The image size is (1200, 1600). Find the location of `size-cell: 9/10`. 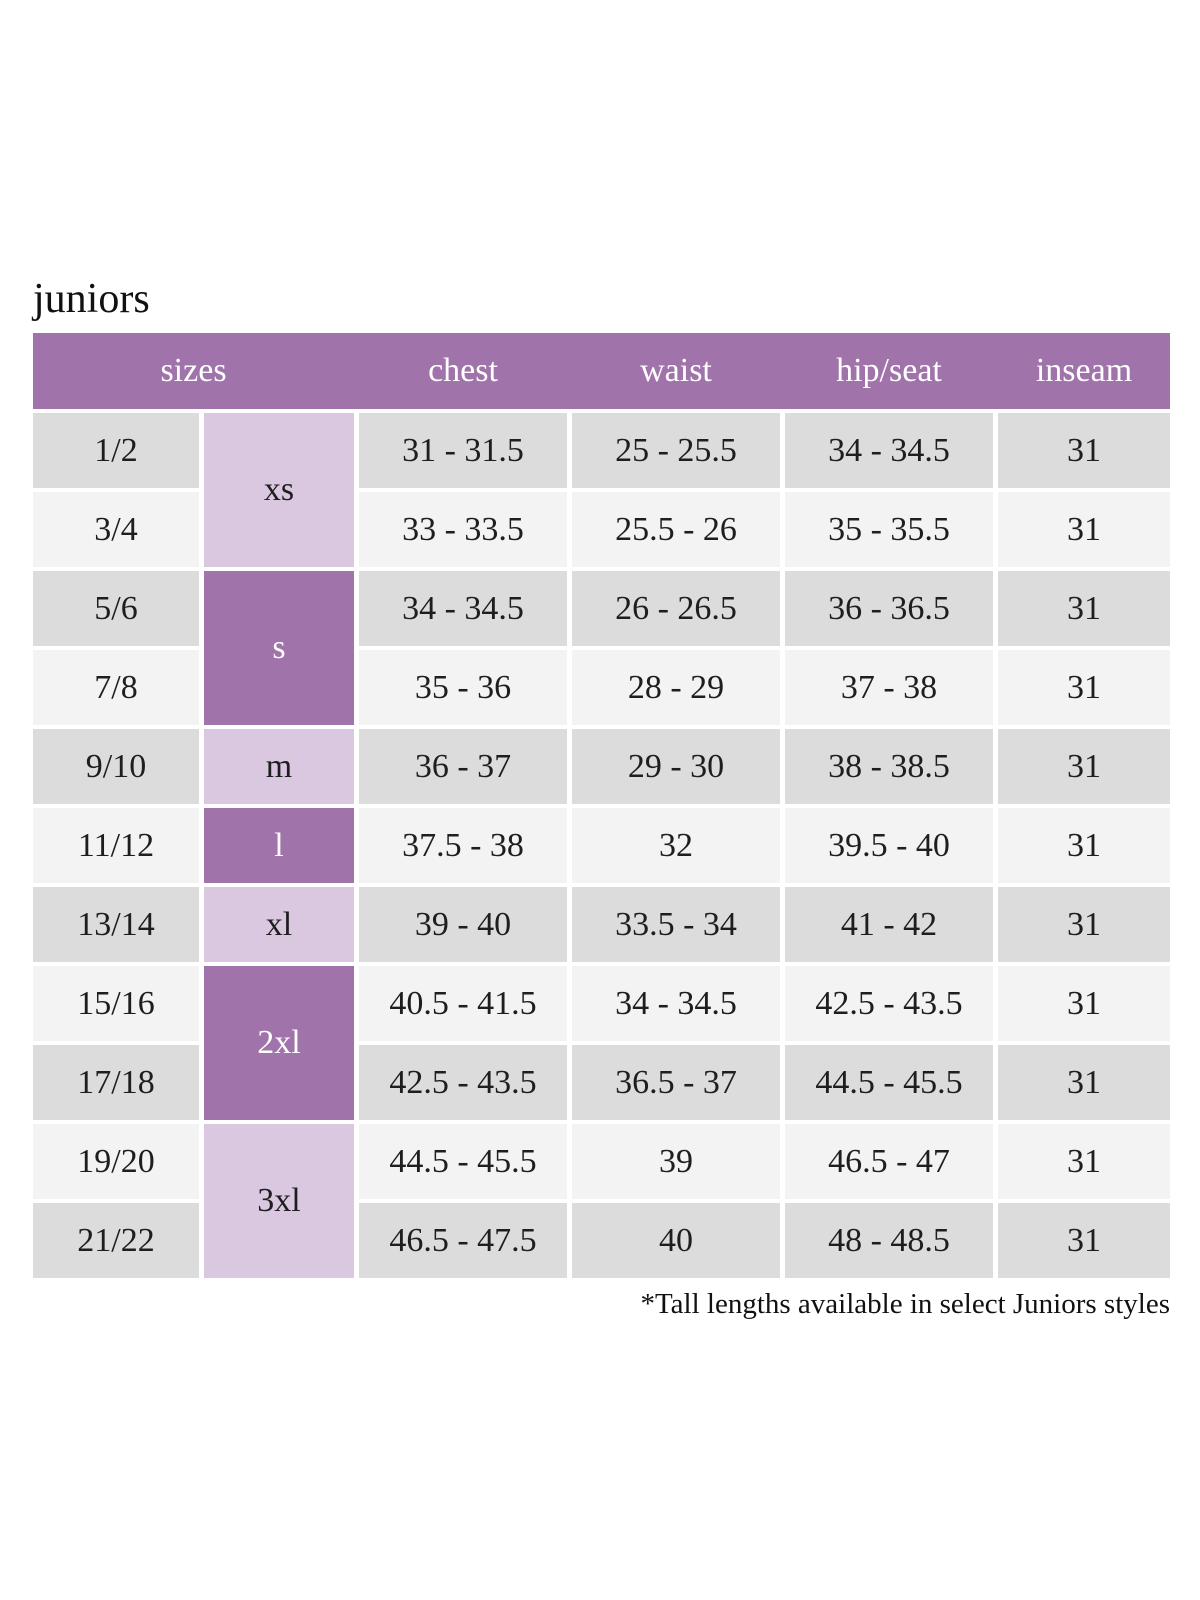

size-cell: 9/10 is located at coordinates (116, 766).